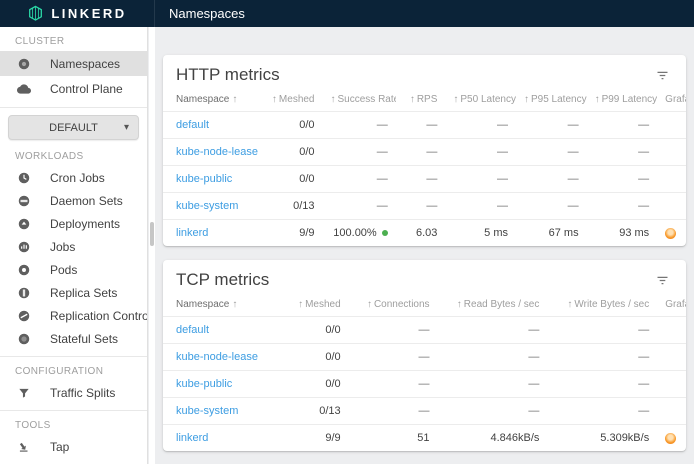 The height and width of the screenshot is (464, 694). Describe the element at coordinates (86, 88) in the screenshot. I see `sidebar-item-label: Control Plane` at that location.